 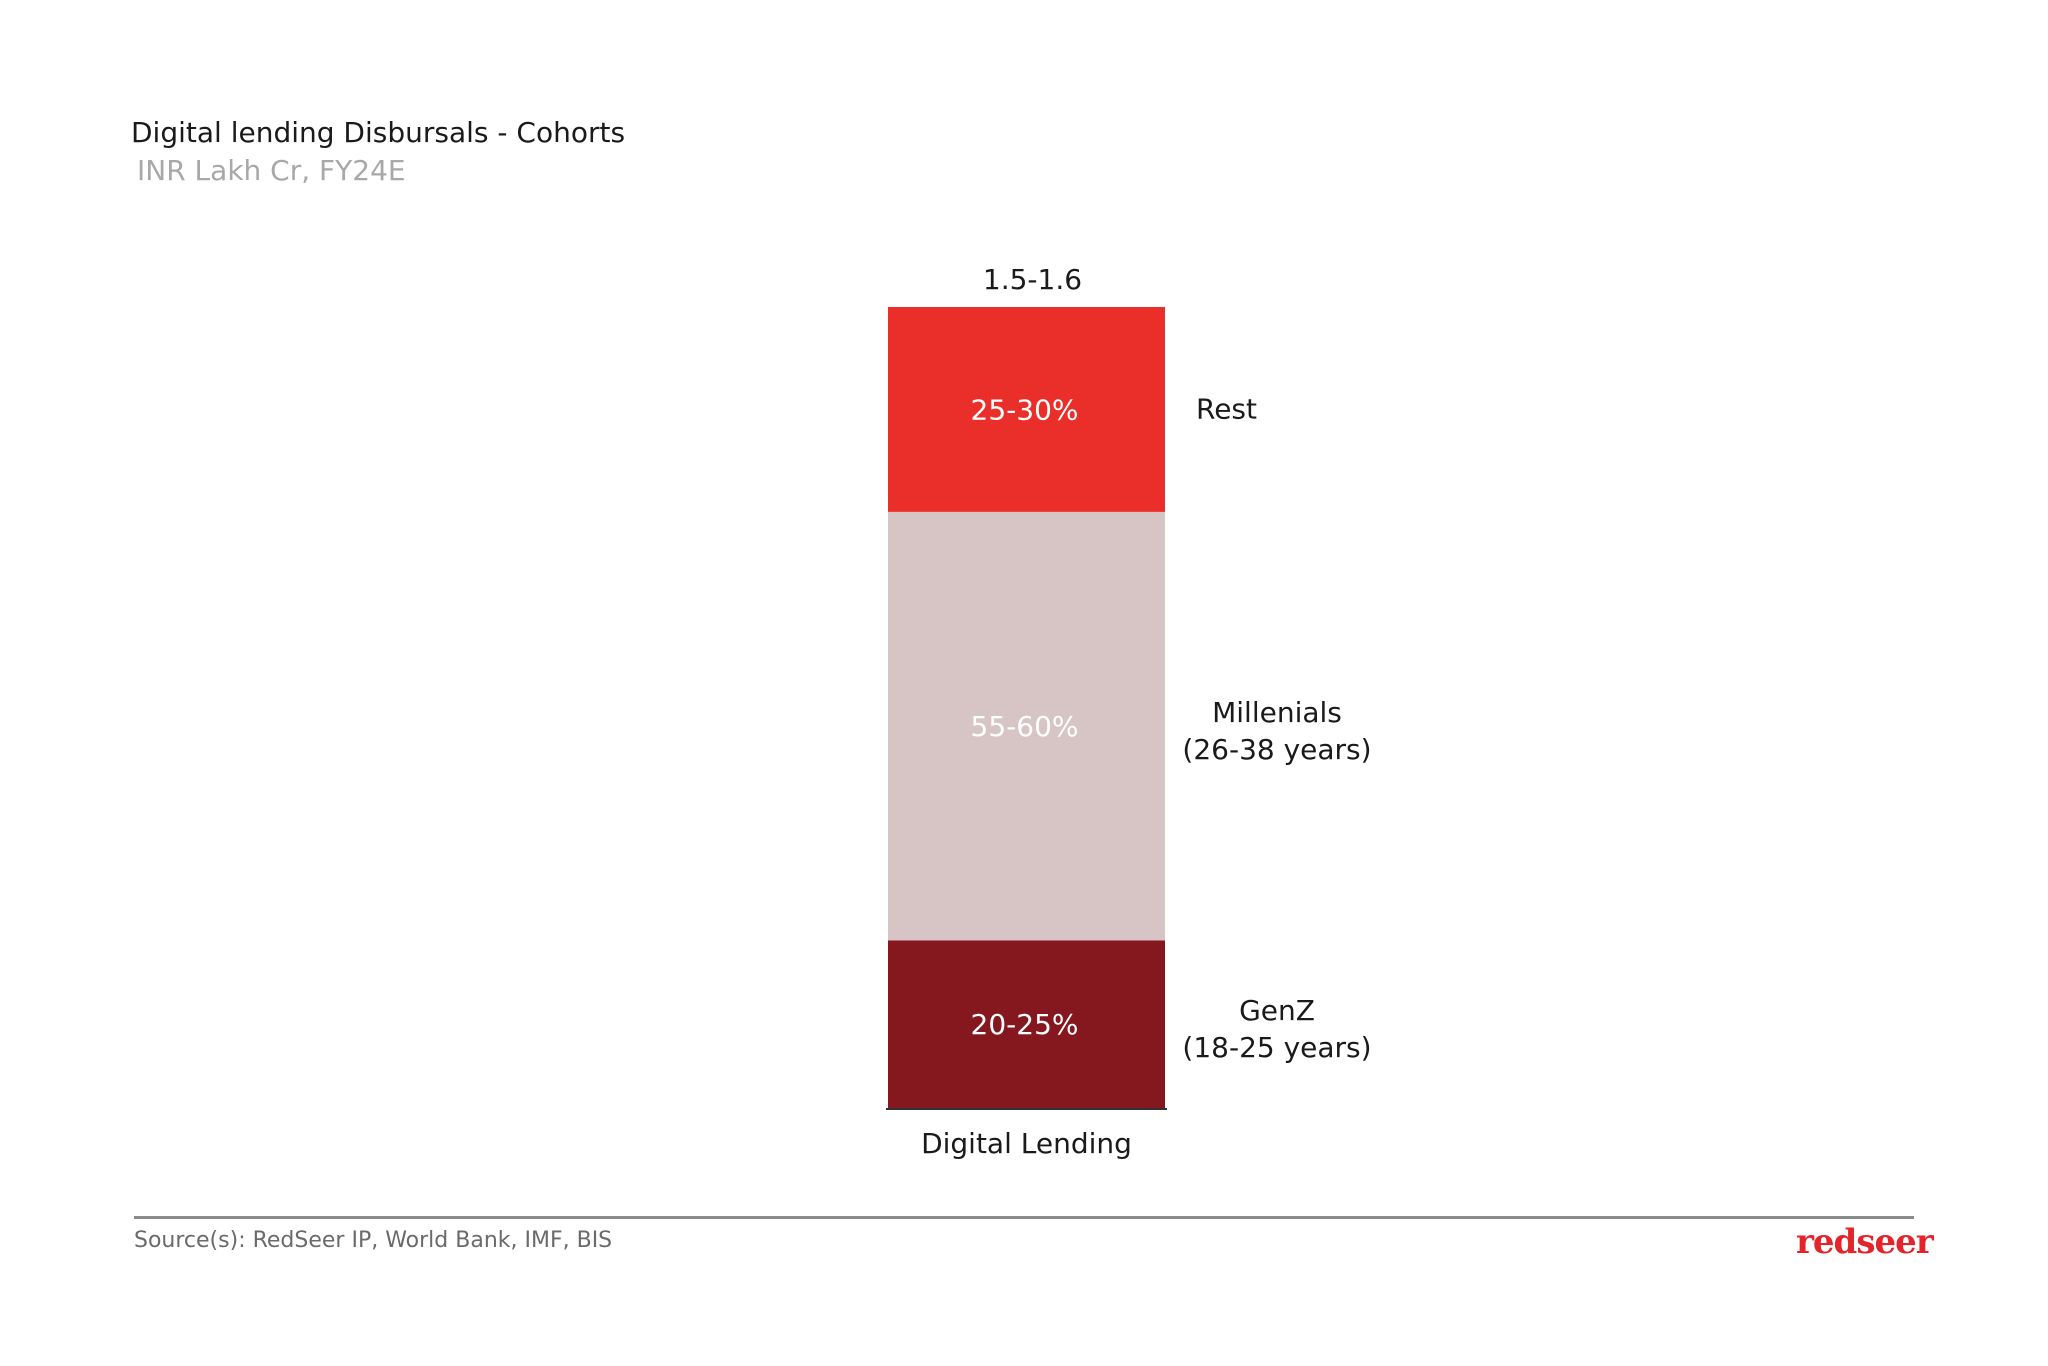 I want to click on segment-value-label: 20-25%, so click(x=1025, y=1024).